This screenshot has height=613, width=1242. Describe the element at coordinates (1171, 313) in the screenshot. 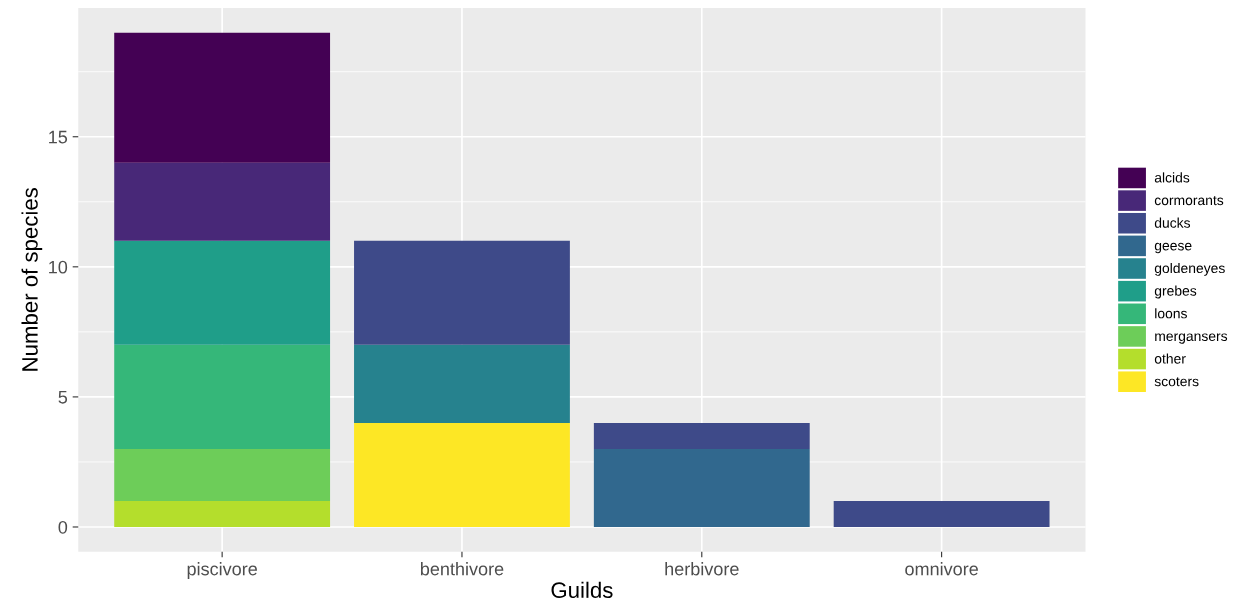

I see `legend-label: loons` at that location.